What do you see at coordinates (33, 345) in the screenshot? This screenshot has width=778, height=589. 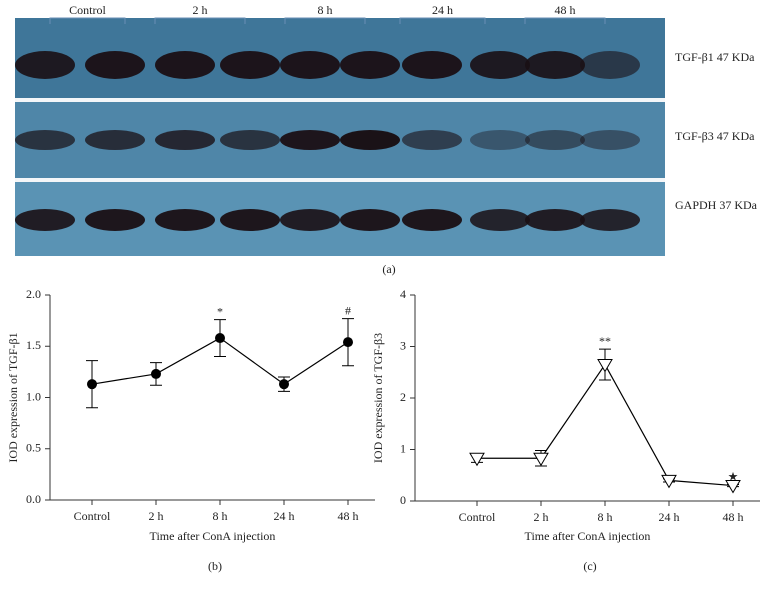 I see `y-tick-label: 1.5` at bounding box center [33, 345].